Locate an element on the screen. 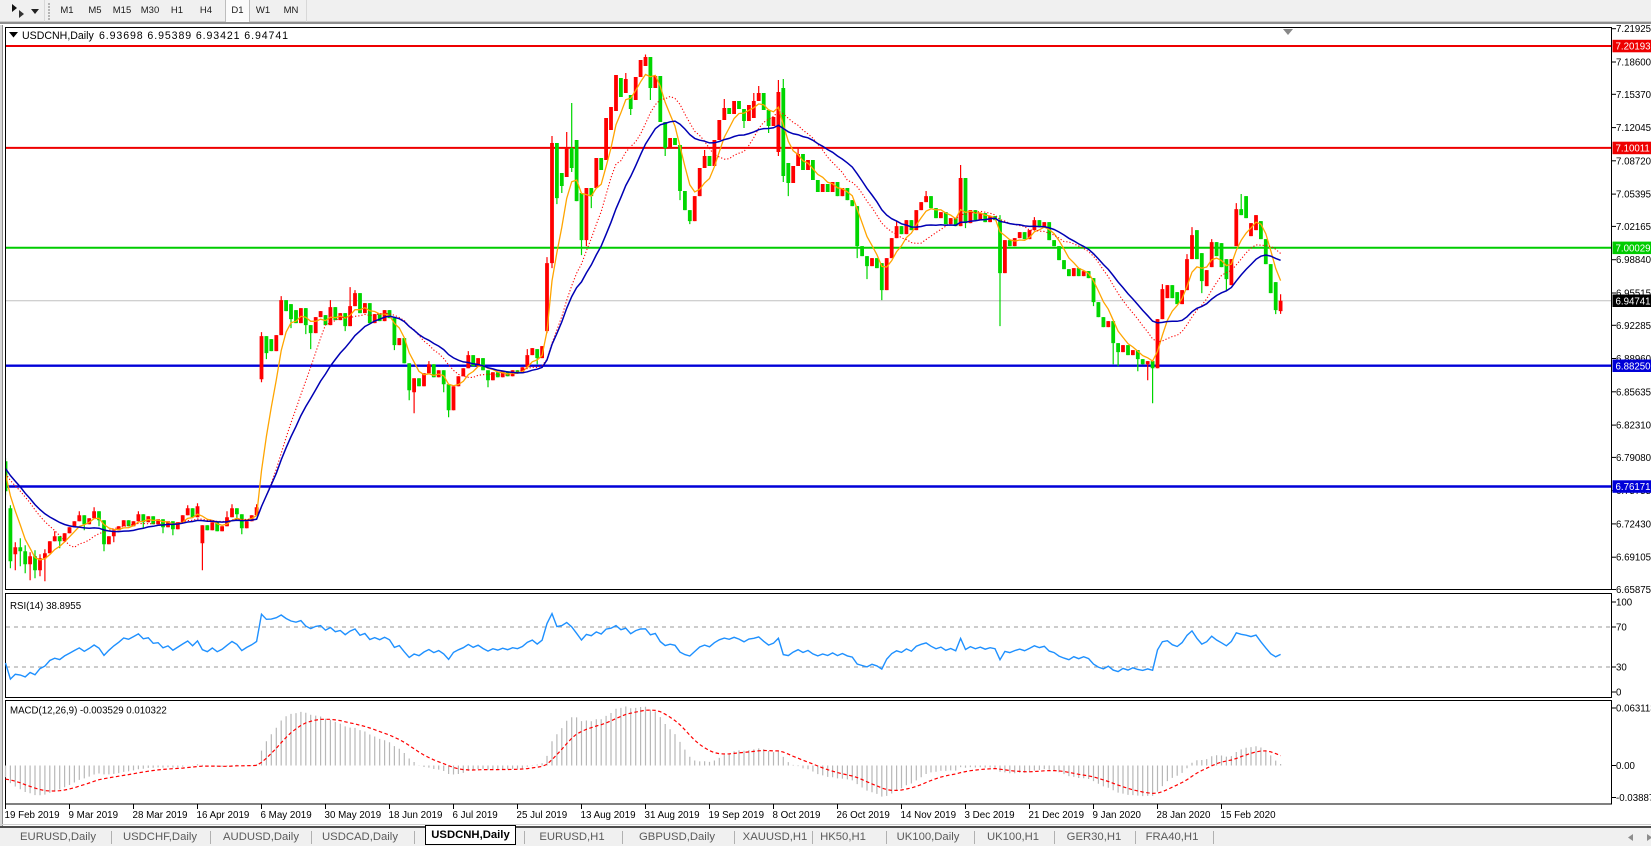  svg-text: 7.21925 is located at coordinates (1633, 29).